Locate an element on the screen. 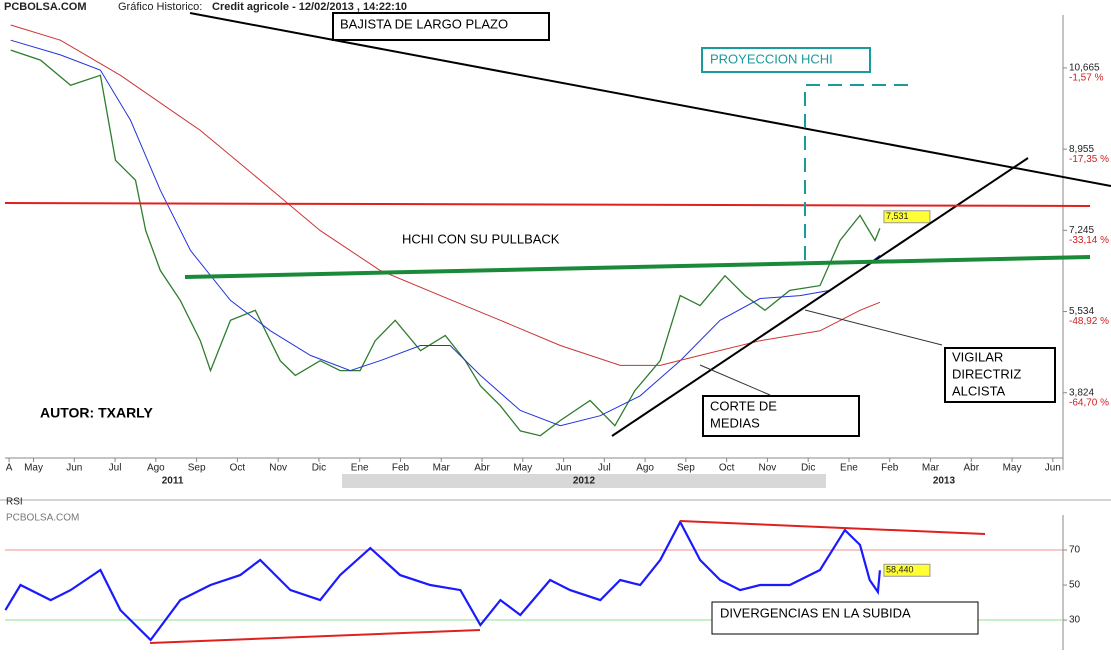  header-label: Gráfico Historico: is located at coordinates (160, 7).